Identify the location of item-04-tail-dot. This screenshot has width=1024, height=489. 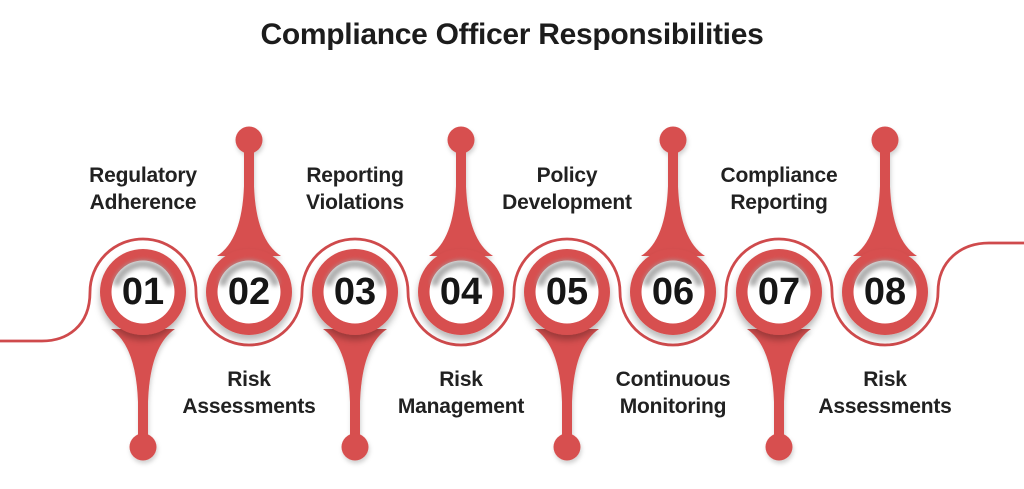
(461, 140).